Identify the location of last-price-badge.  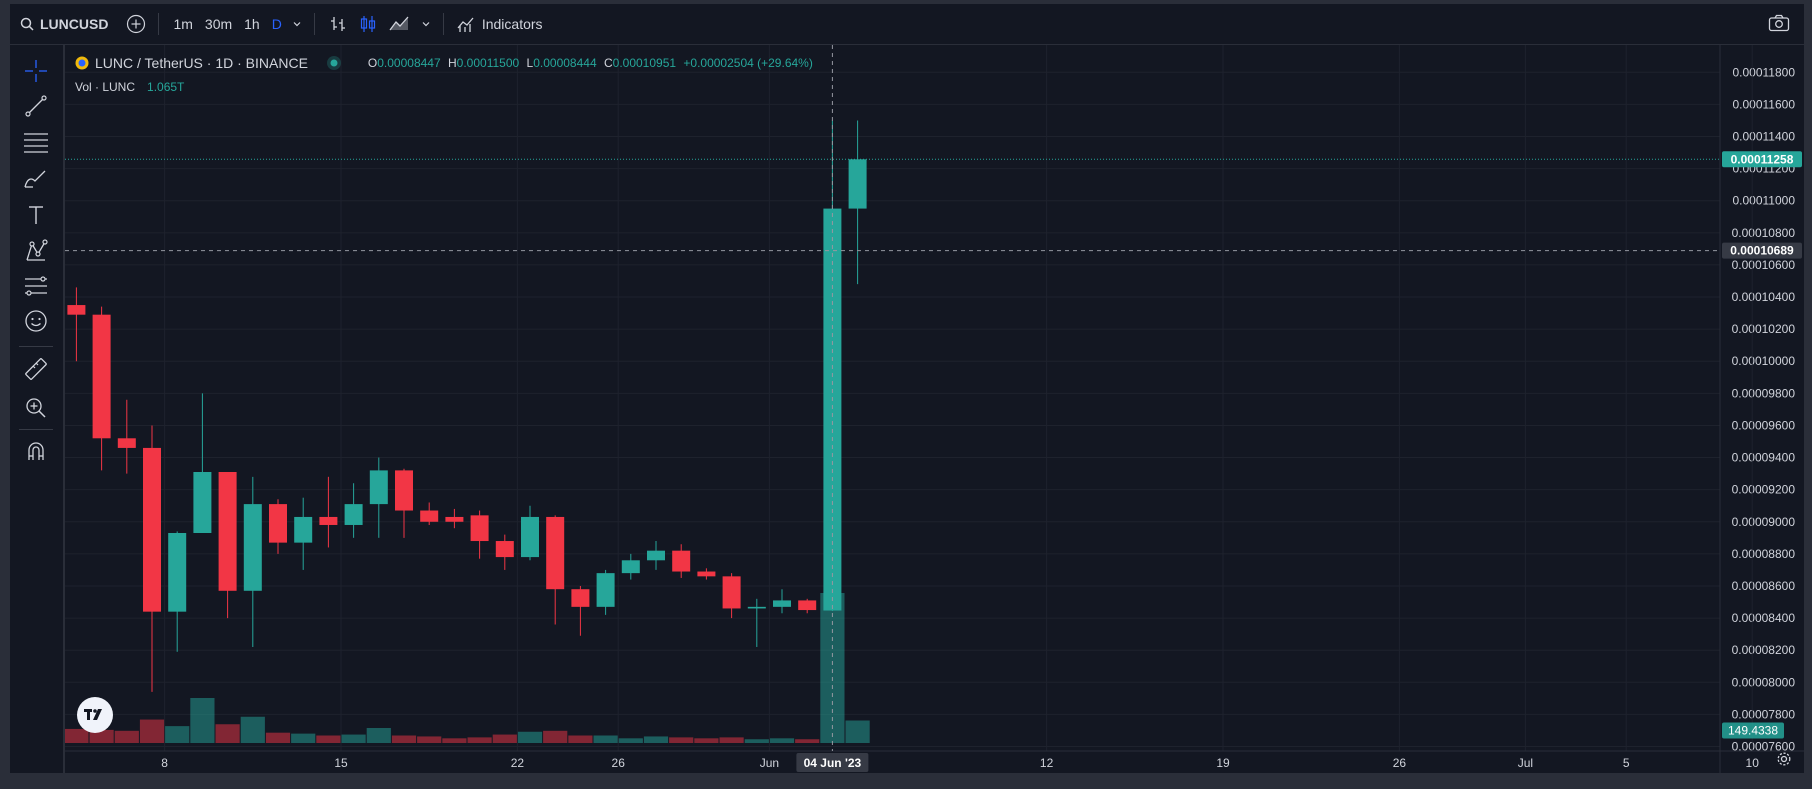
(1762, 159).